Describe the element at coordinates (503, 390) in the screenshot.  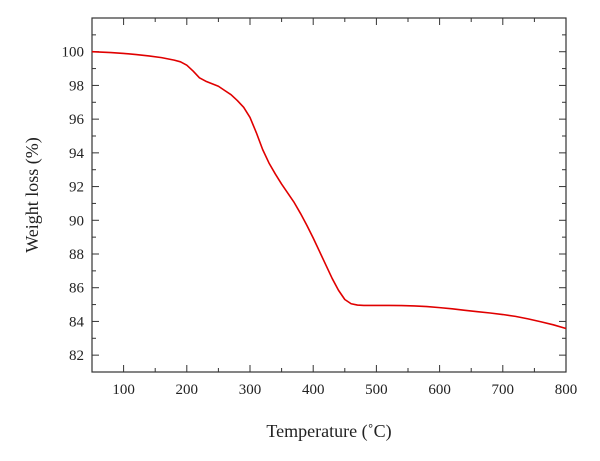
I see `x-tick-label: 700` at that location.